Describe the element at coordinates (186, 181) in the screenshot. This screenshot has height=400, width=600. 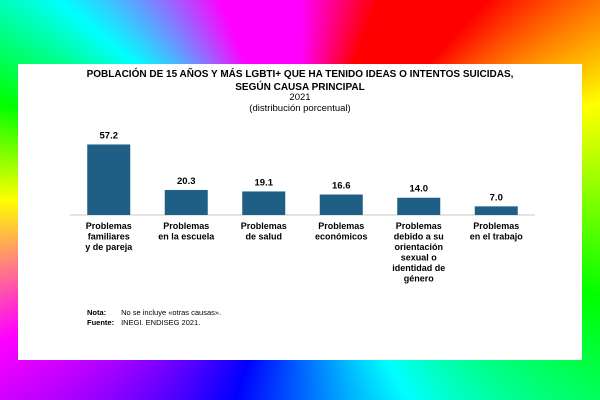
I see `data-label: 20.3` at that location.